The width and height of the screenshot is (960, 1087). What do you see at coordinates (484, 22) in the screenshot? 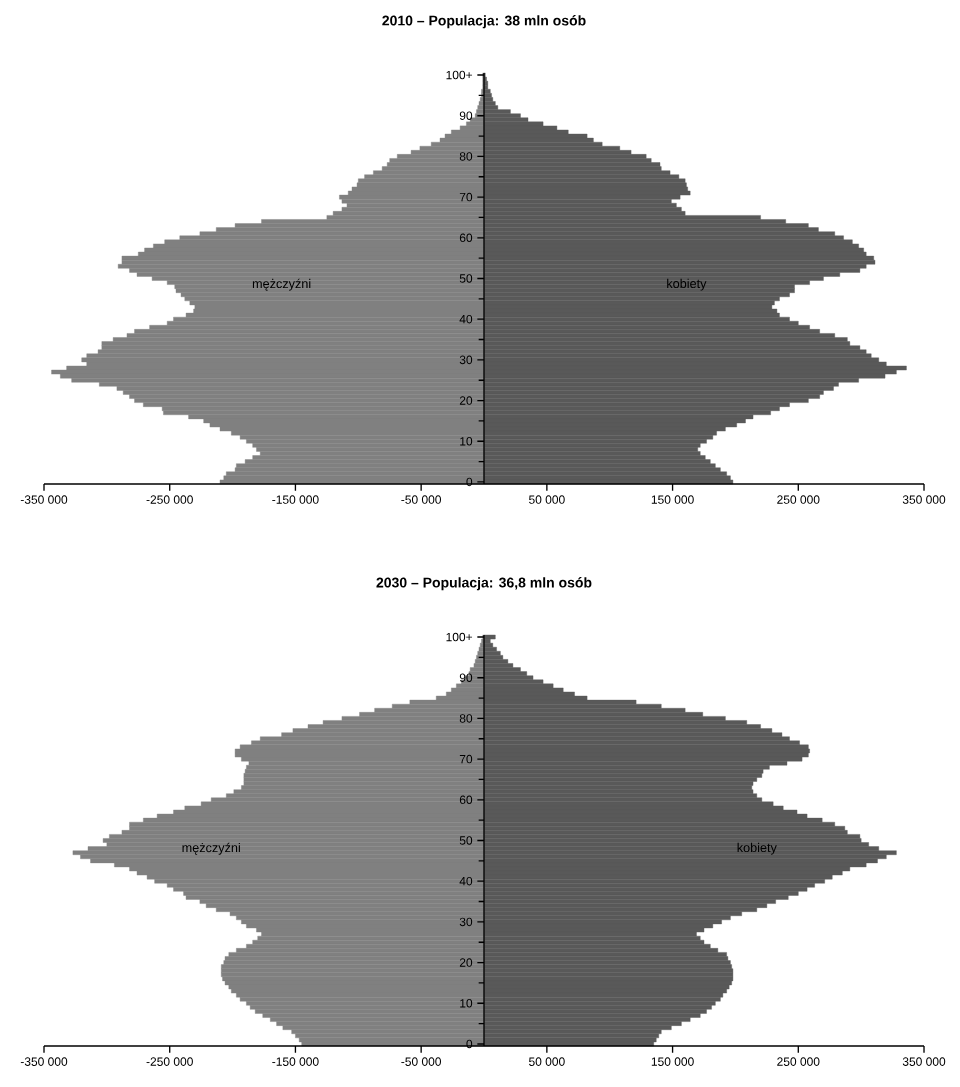
I see `chart-title: 2010 – Populacja: 38 mln osób` at bounding box center [484, 22].